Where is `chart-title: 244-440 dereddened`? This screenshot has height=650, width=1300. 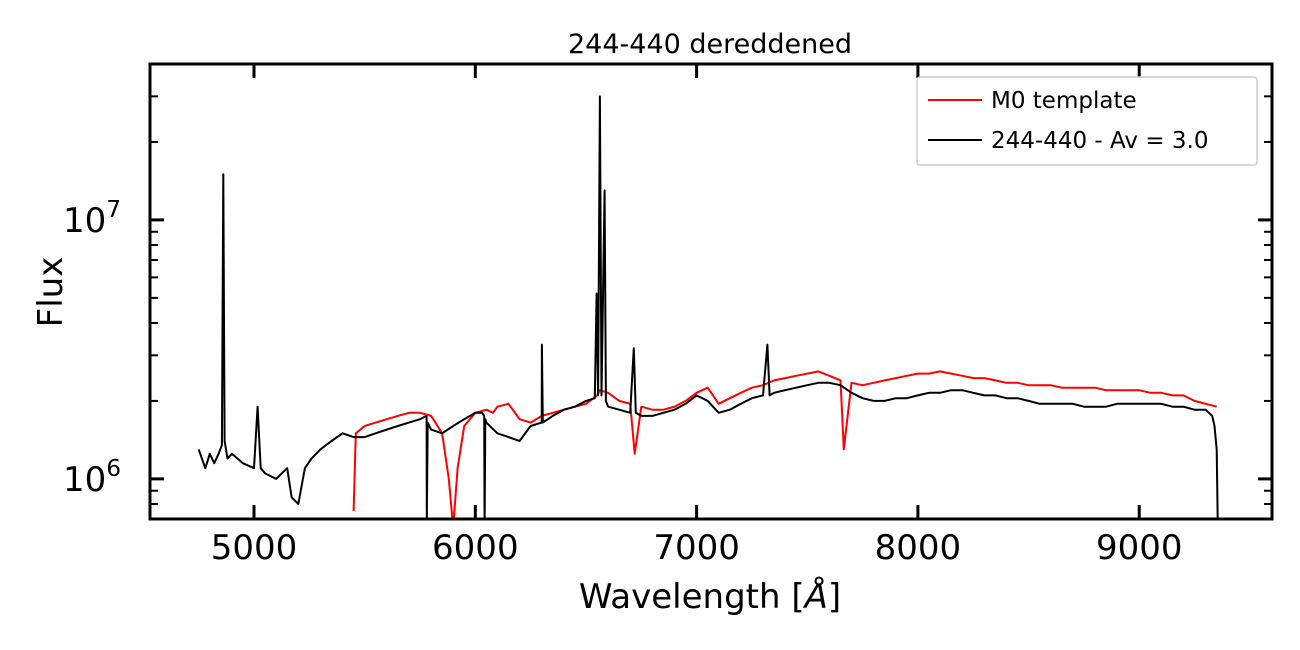
chart-title: 244-440 dereddened is located at coordinates (710, 44).